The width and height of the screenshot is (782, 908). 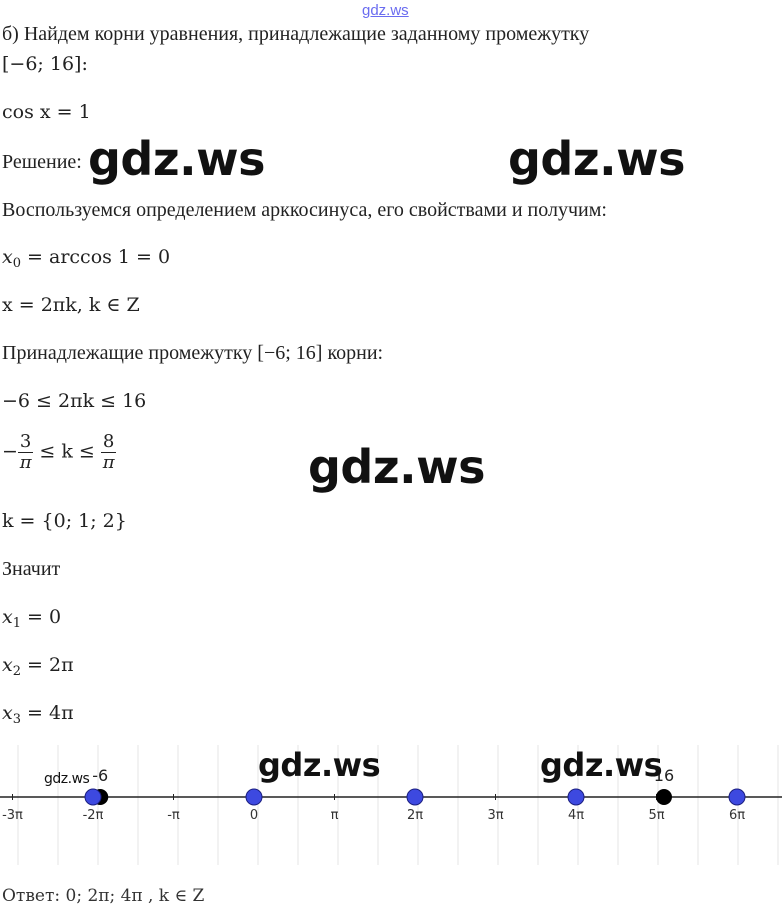 I want to click on watermark-3: gdz.ws, so click(x=396, y=467).